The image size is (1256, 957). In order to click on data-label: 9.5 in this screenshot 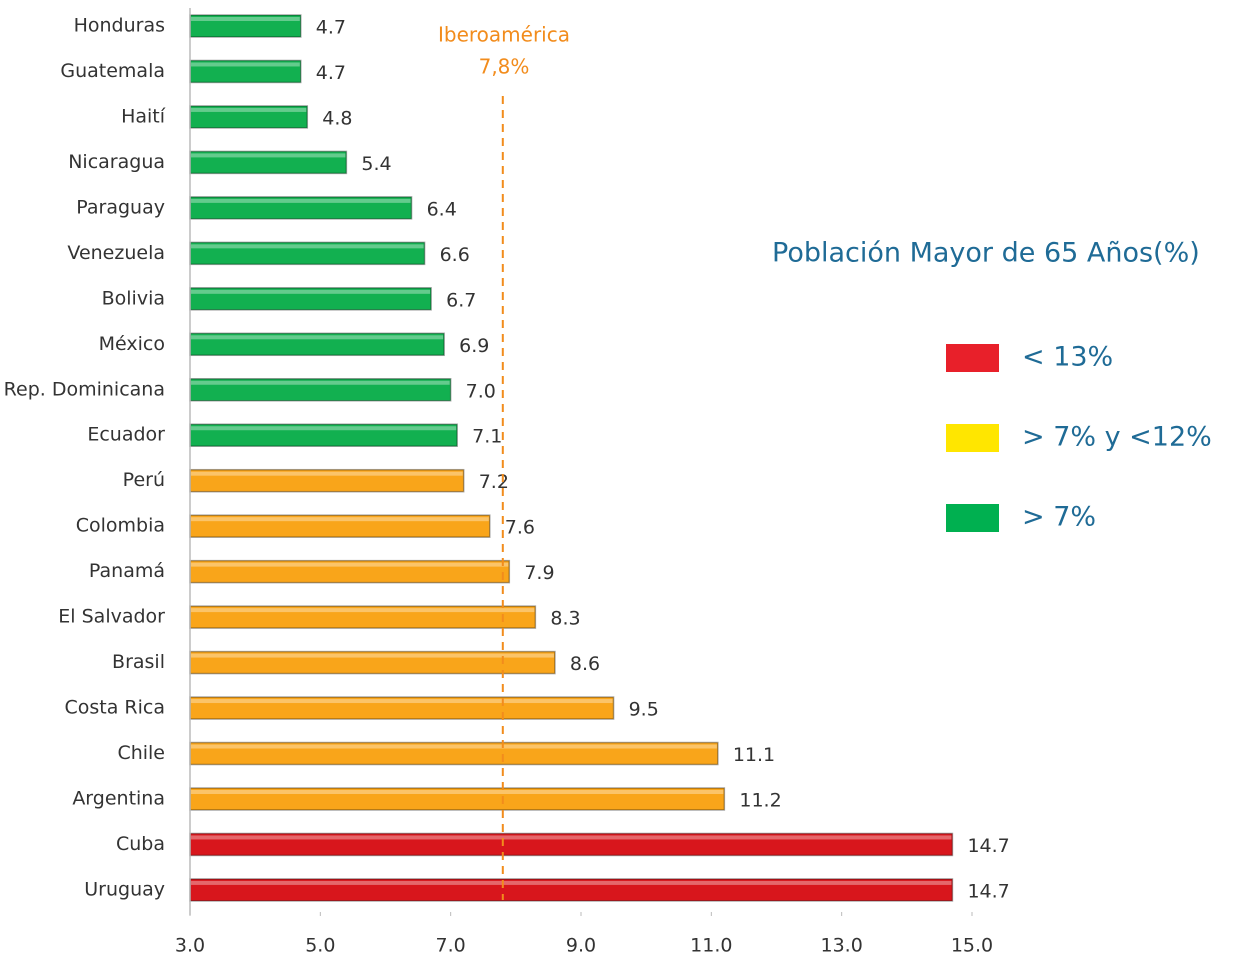, I will do `click(644, 710)`.